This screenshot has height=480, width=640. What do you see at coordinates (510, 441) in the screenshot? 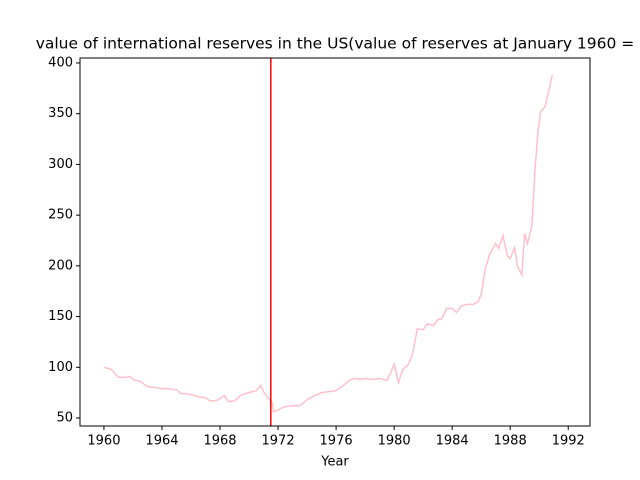
I see `x-tick-label: 1988` at bounding box center [510, 441].